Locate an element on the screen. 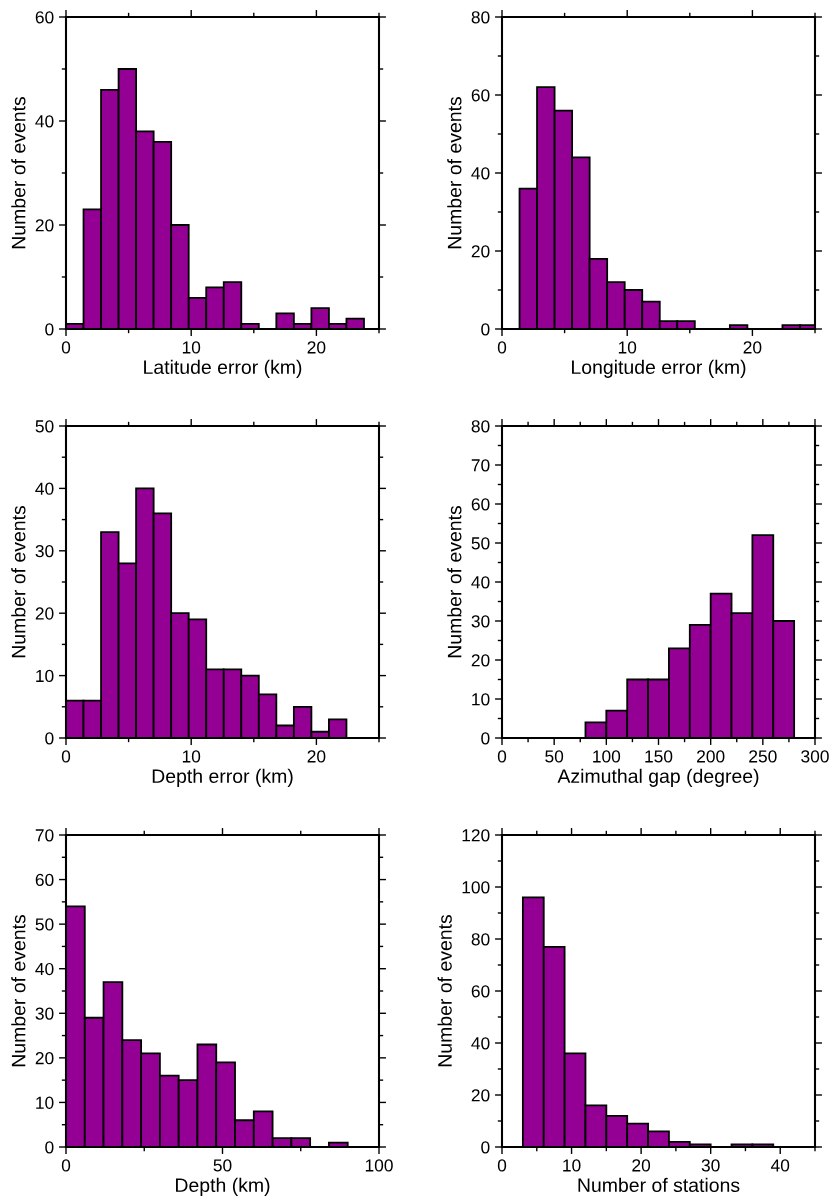 This screenshot has height=1198, width=831. x-axis-title: Latitude error (km) is located at coordinates (223, 368).